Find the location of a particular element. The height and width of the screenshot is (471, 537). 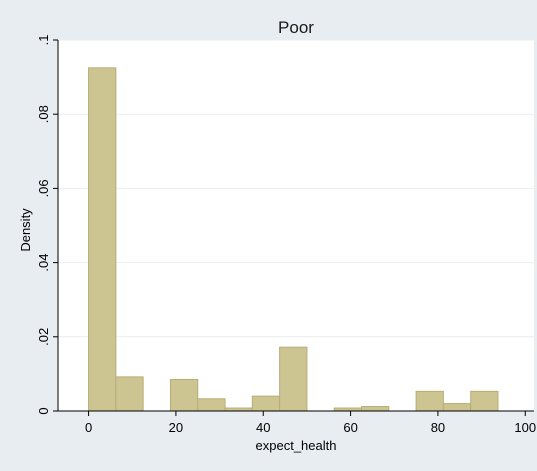

y-axis-ticks: 0 .02 .04 .06 .08 .1 is located at coordinates (47, 225).